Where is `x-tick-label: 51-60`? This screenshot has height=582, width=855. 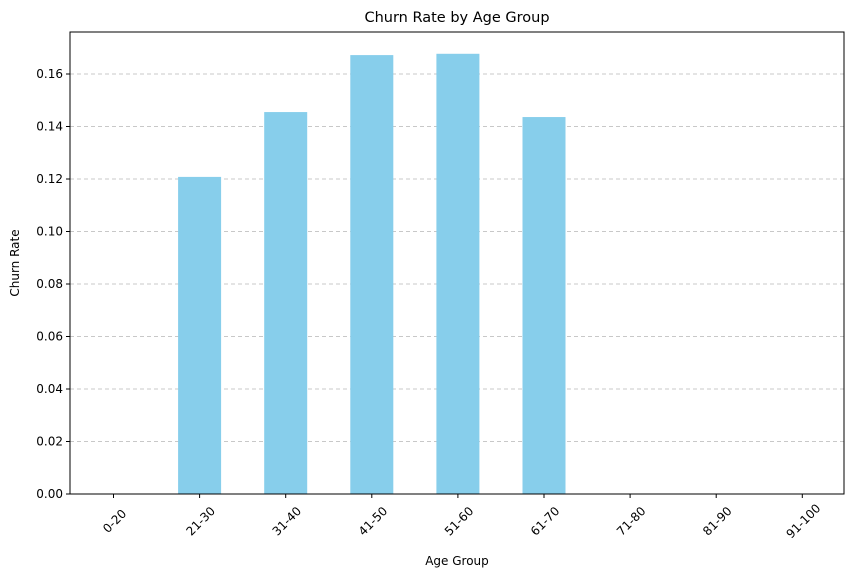
x-tick-label: 51-60 is located at coordinates (459, 521).